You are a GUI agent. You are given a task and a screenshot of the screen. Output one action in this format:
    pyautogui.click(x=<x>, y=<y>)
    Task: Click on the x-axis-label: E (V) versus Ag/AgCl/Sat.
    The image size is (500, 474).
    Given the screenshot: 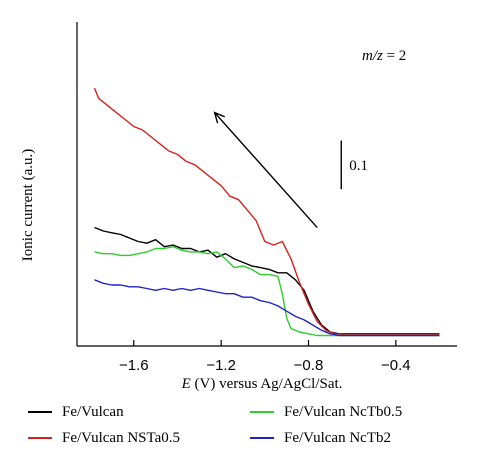 What is the action you would take?
    pyautogui.click(x=262, y=384)
    